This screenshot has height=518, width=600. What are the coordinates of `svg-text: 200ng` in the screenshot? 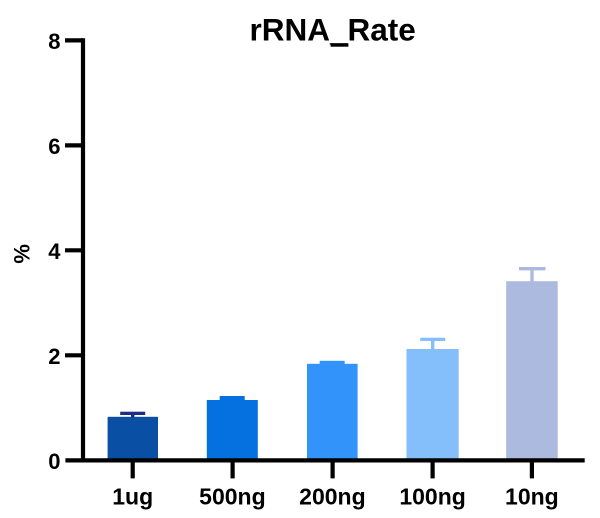 It's located at (332, 496).